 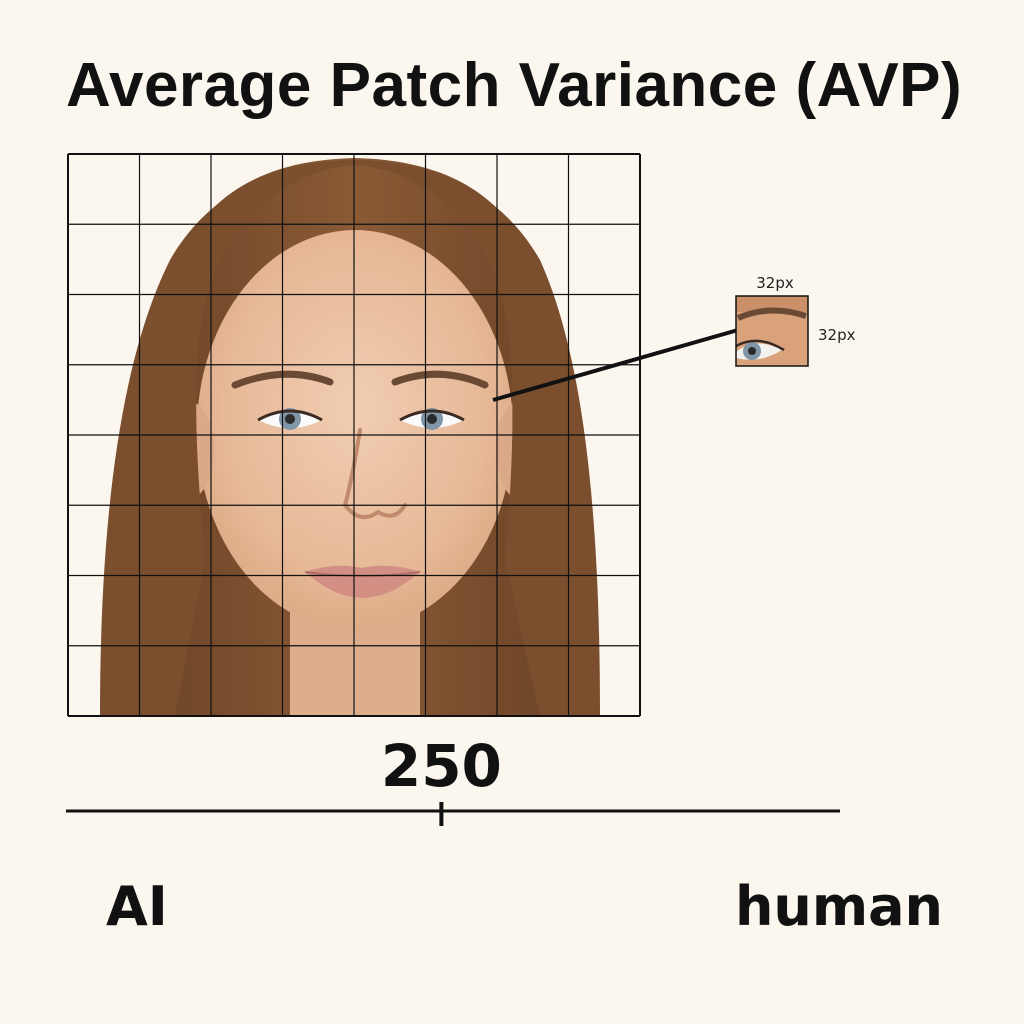 I want to click on right-eye, so click(x=432, y=419).